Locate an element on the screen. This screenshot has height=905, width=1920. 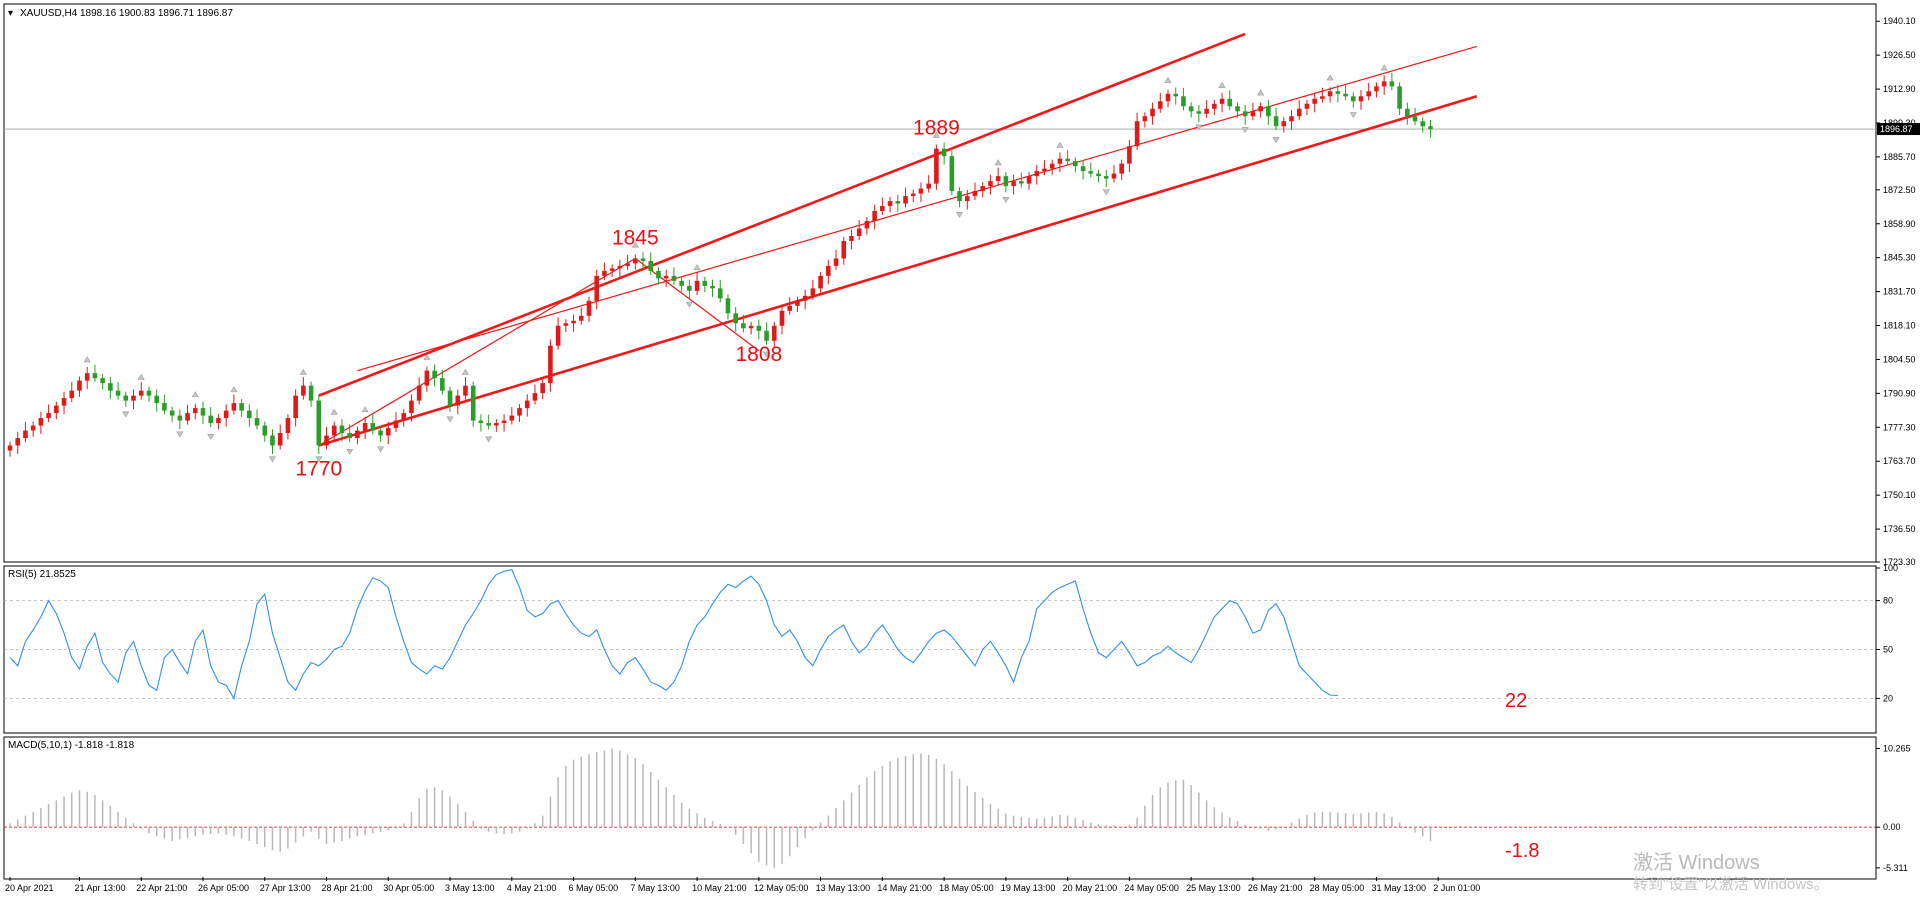
x-tick-label: 26 Apr 05:00 is located at coordinates (223, 888).